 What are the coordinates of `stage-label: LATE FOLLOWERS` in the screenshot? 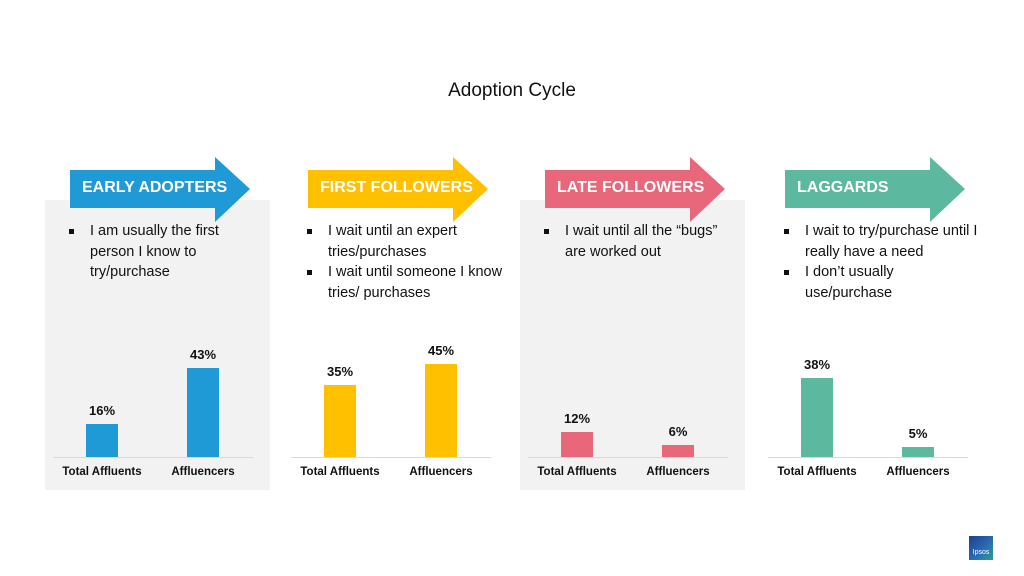 It's located at (631, 187).